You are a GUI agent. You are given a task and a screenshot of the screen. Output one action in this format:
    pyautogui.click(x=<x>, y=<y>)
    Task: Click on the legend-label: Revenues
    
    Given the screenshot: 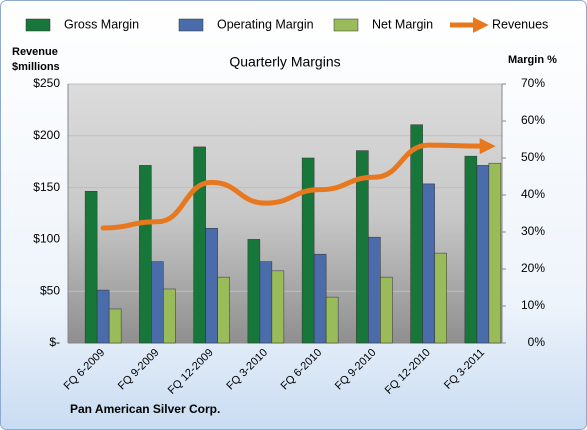 What is the action you would take?
    pyautogui.click(x=520, y=24)
    